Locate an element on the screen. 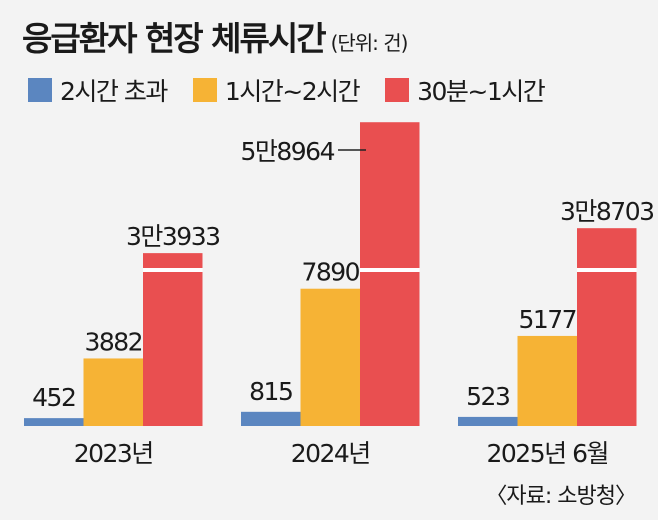  legend-label: 2시간 초과 is located at coordinates (114, 91).